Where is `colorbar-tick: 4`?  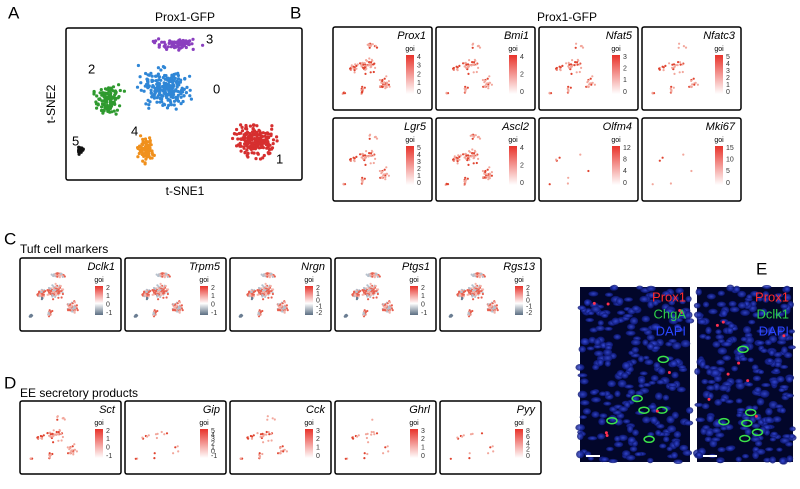
colorbar-tick: 4 is located at coordinates (625, 171).